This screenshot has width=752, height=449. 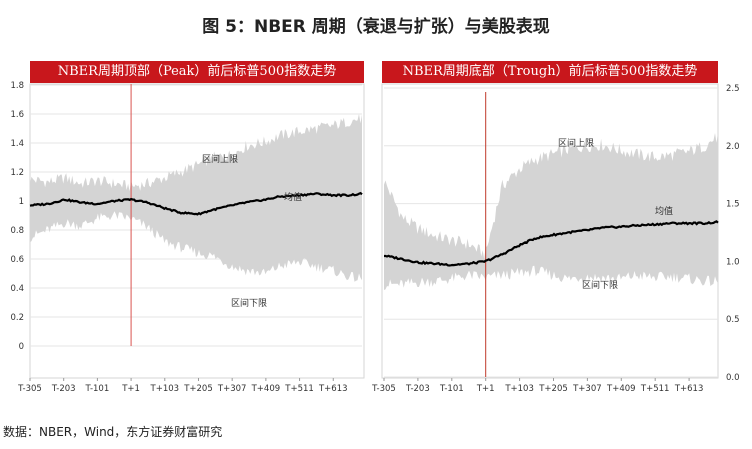 I want to click on y-tick-label: 1.6, so click(x=17, y=115).